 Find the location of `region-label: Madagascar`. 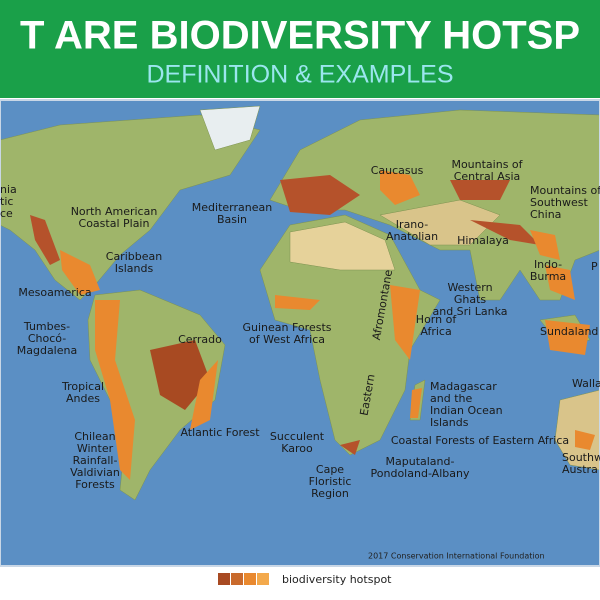

region-label: Madagascar is located at coordinates (463, 386).